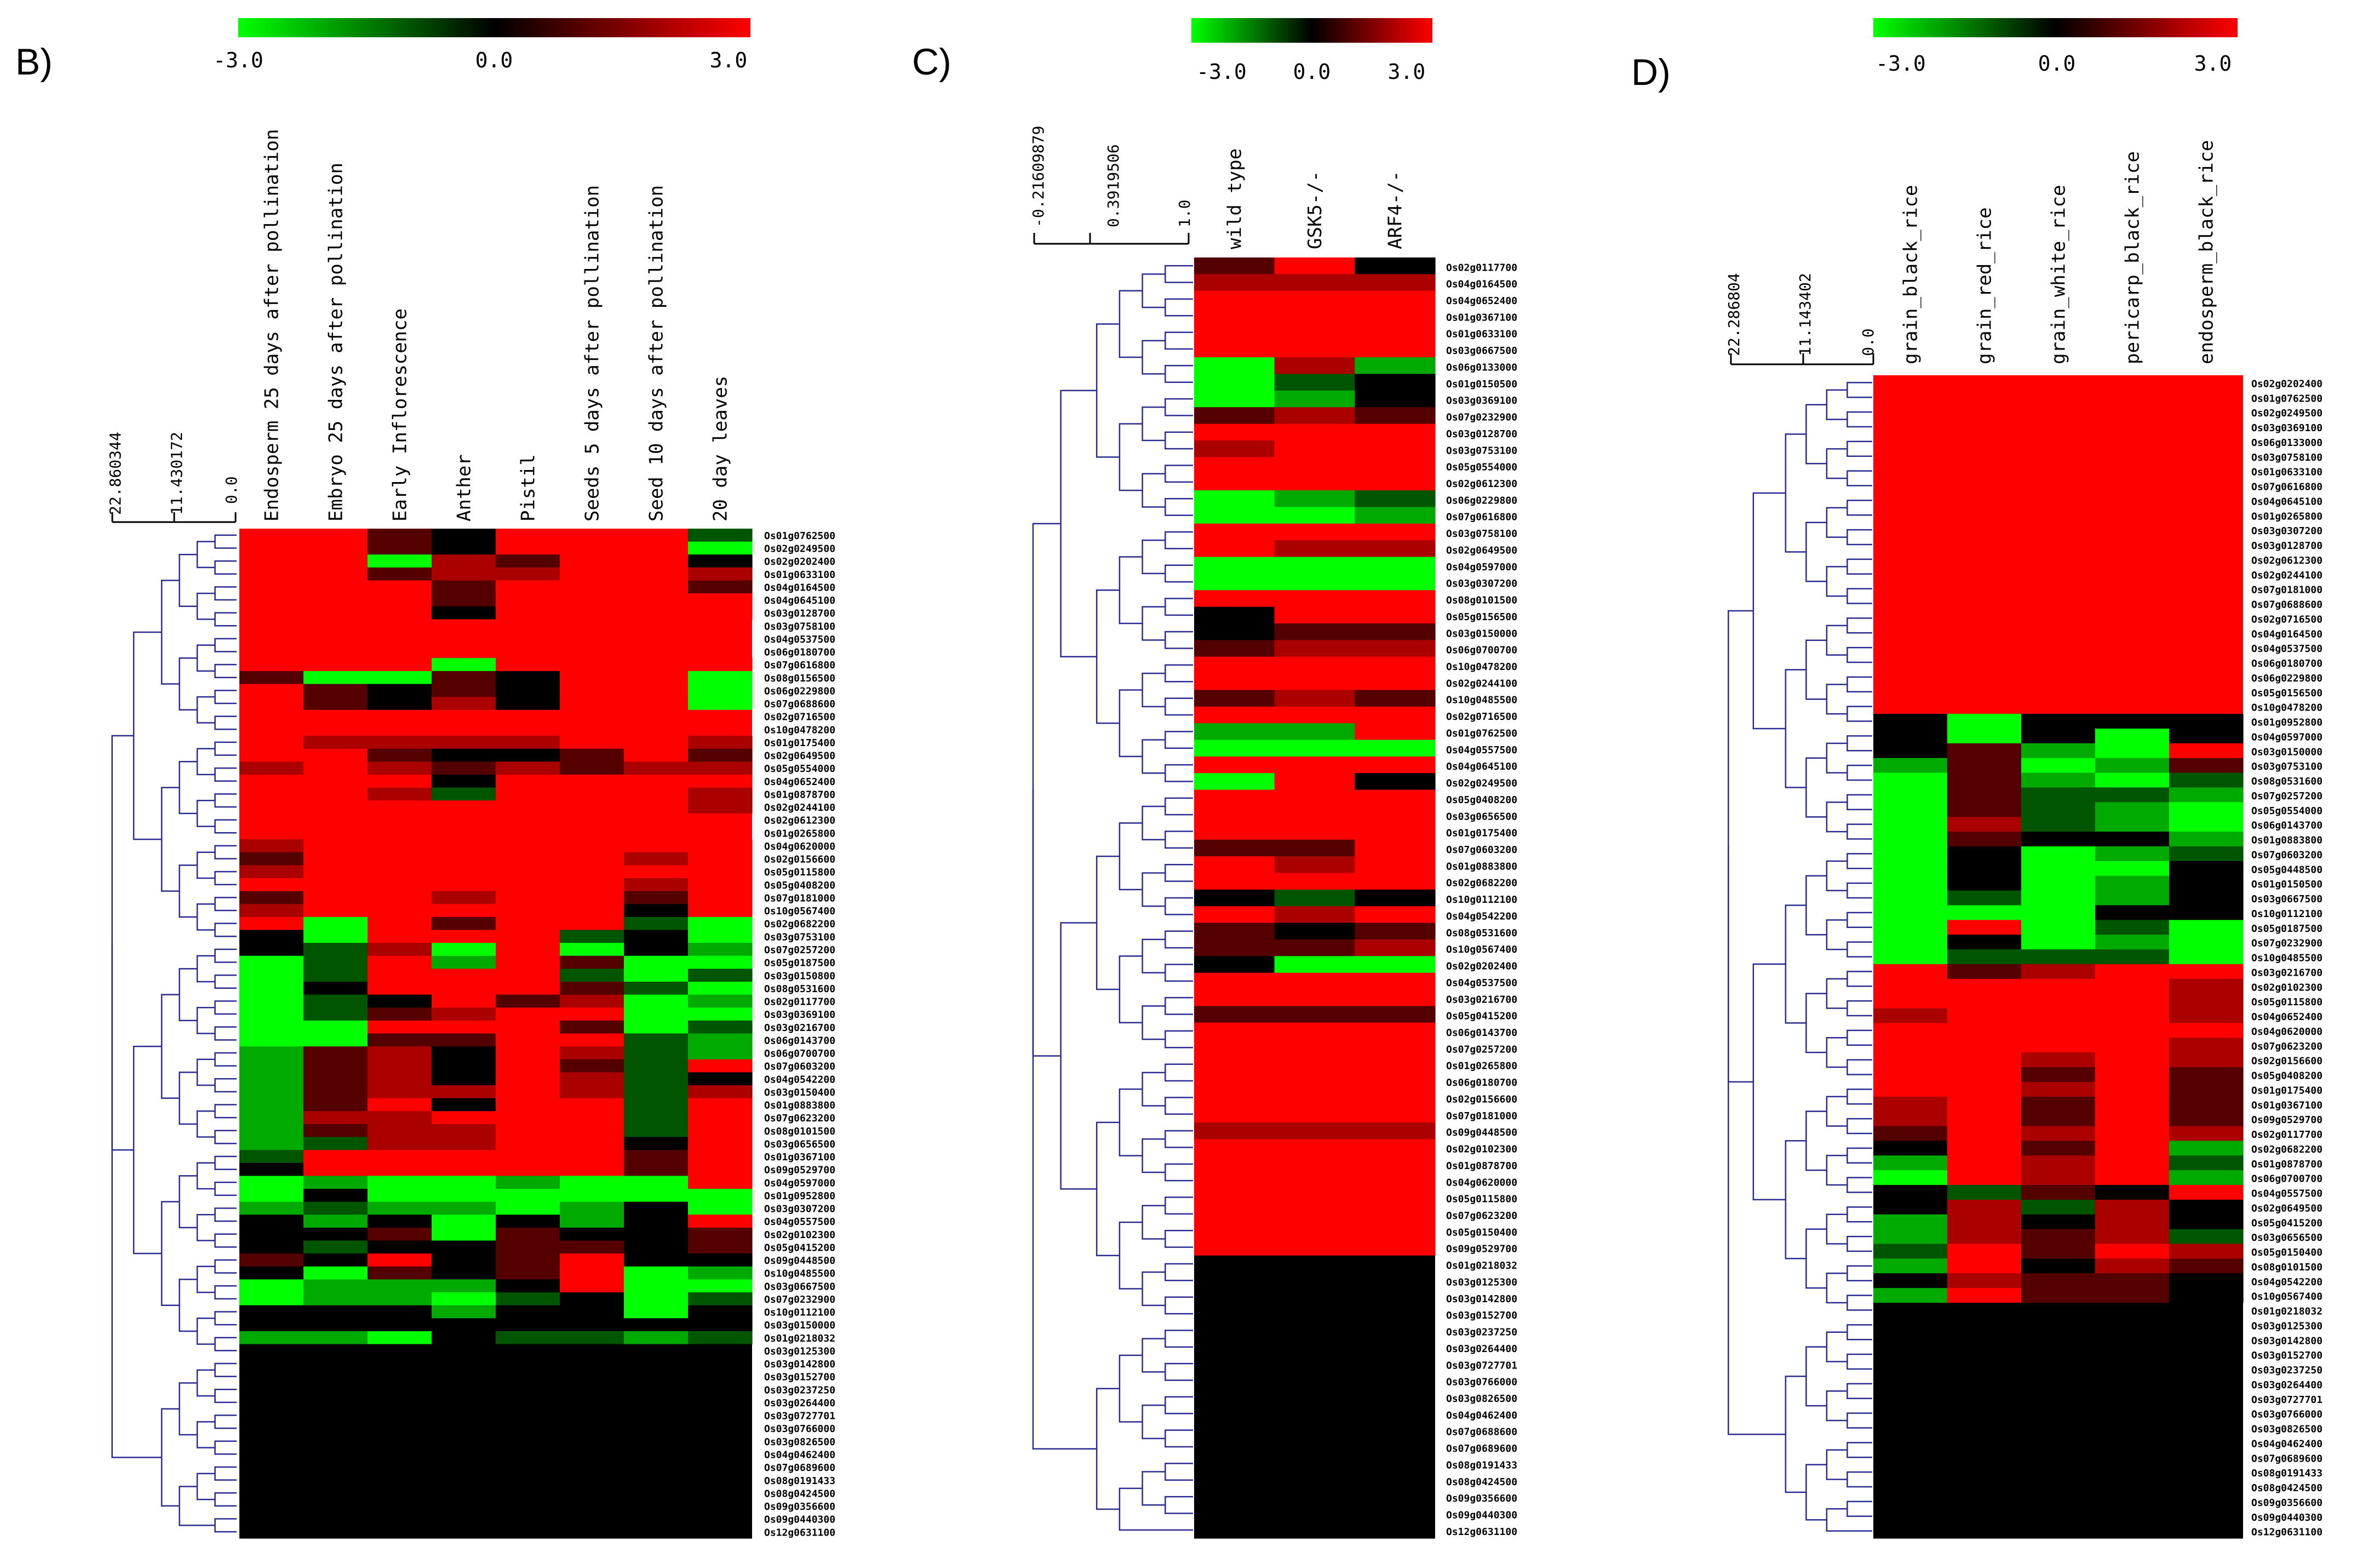 The height and width of the screenshot is (1558, 2380). I want to click on panel-d-row-74-solid, so click(2058, 1472).